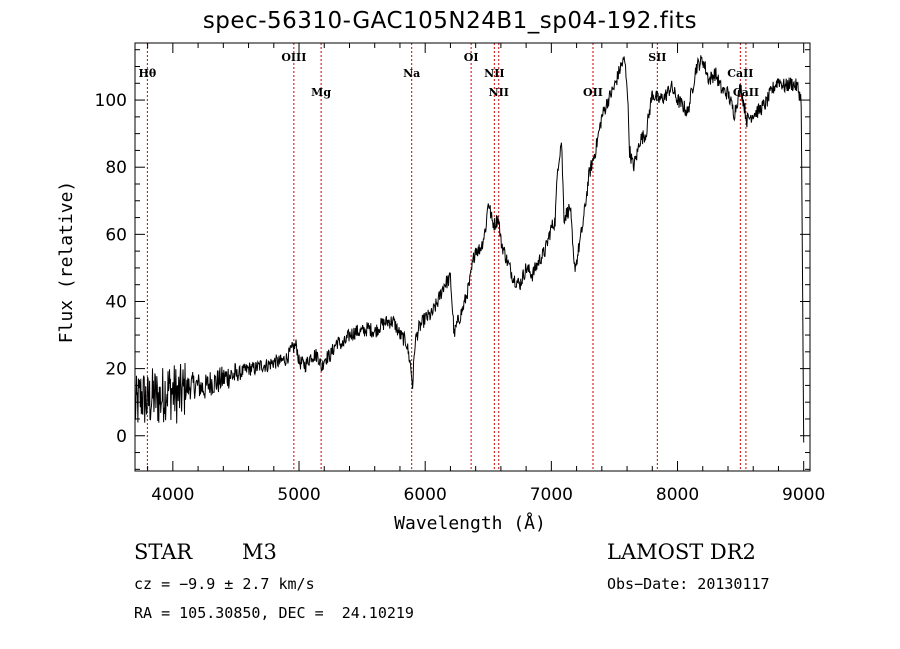 The width and height of the screenshot is (900, 649). I want to click on y-tick-label: 40, so click(116, 302).